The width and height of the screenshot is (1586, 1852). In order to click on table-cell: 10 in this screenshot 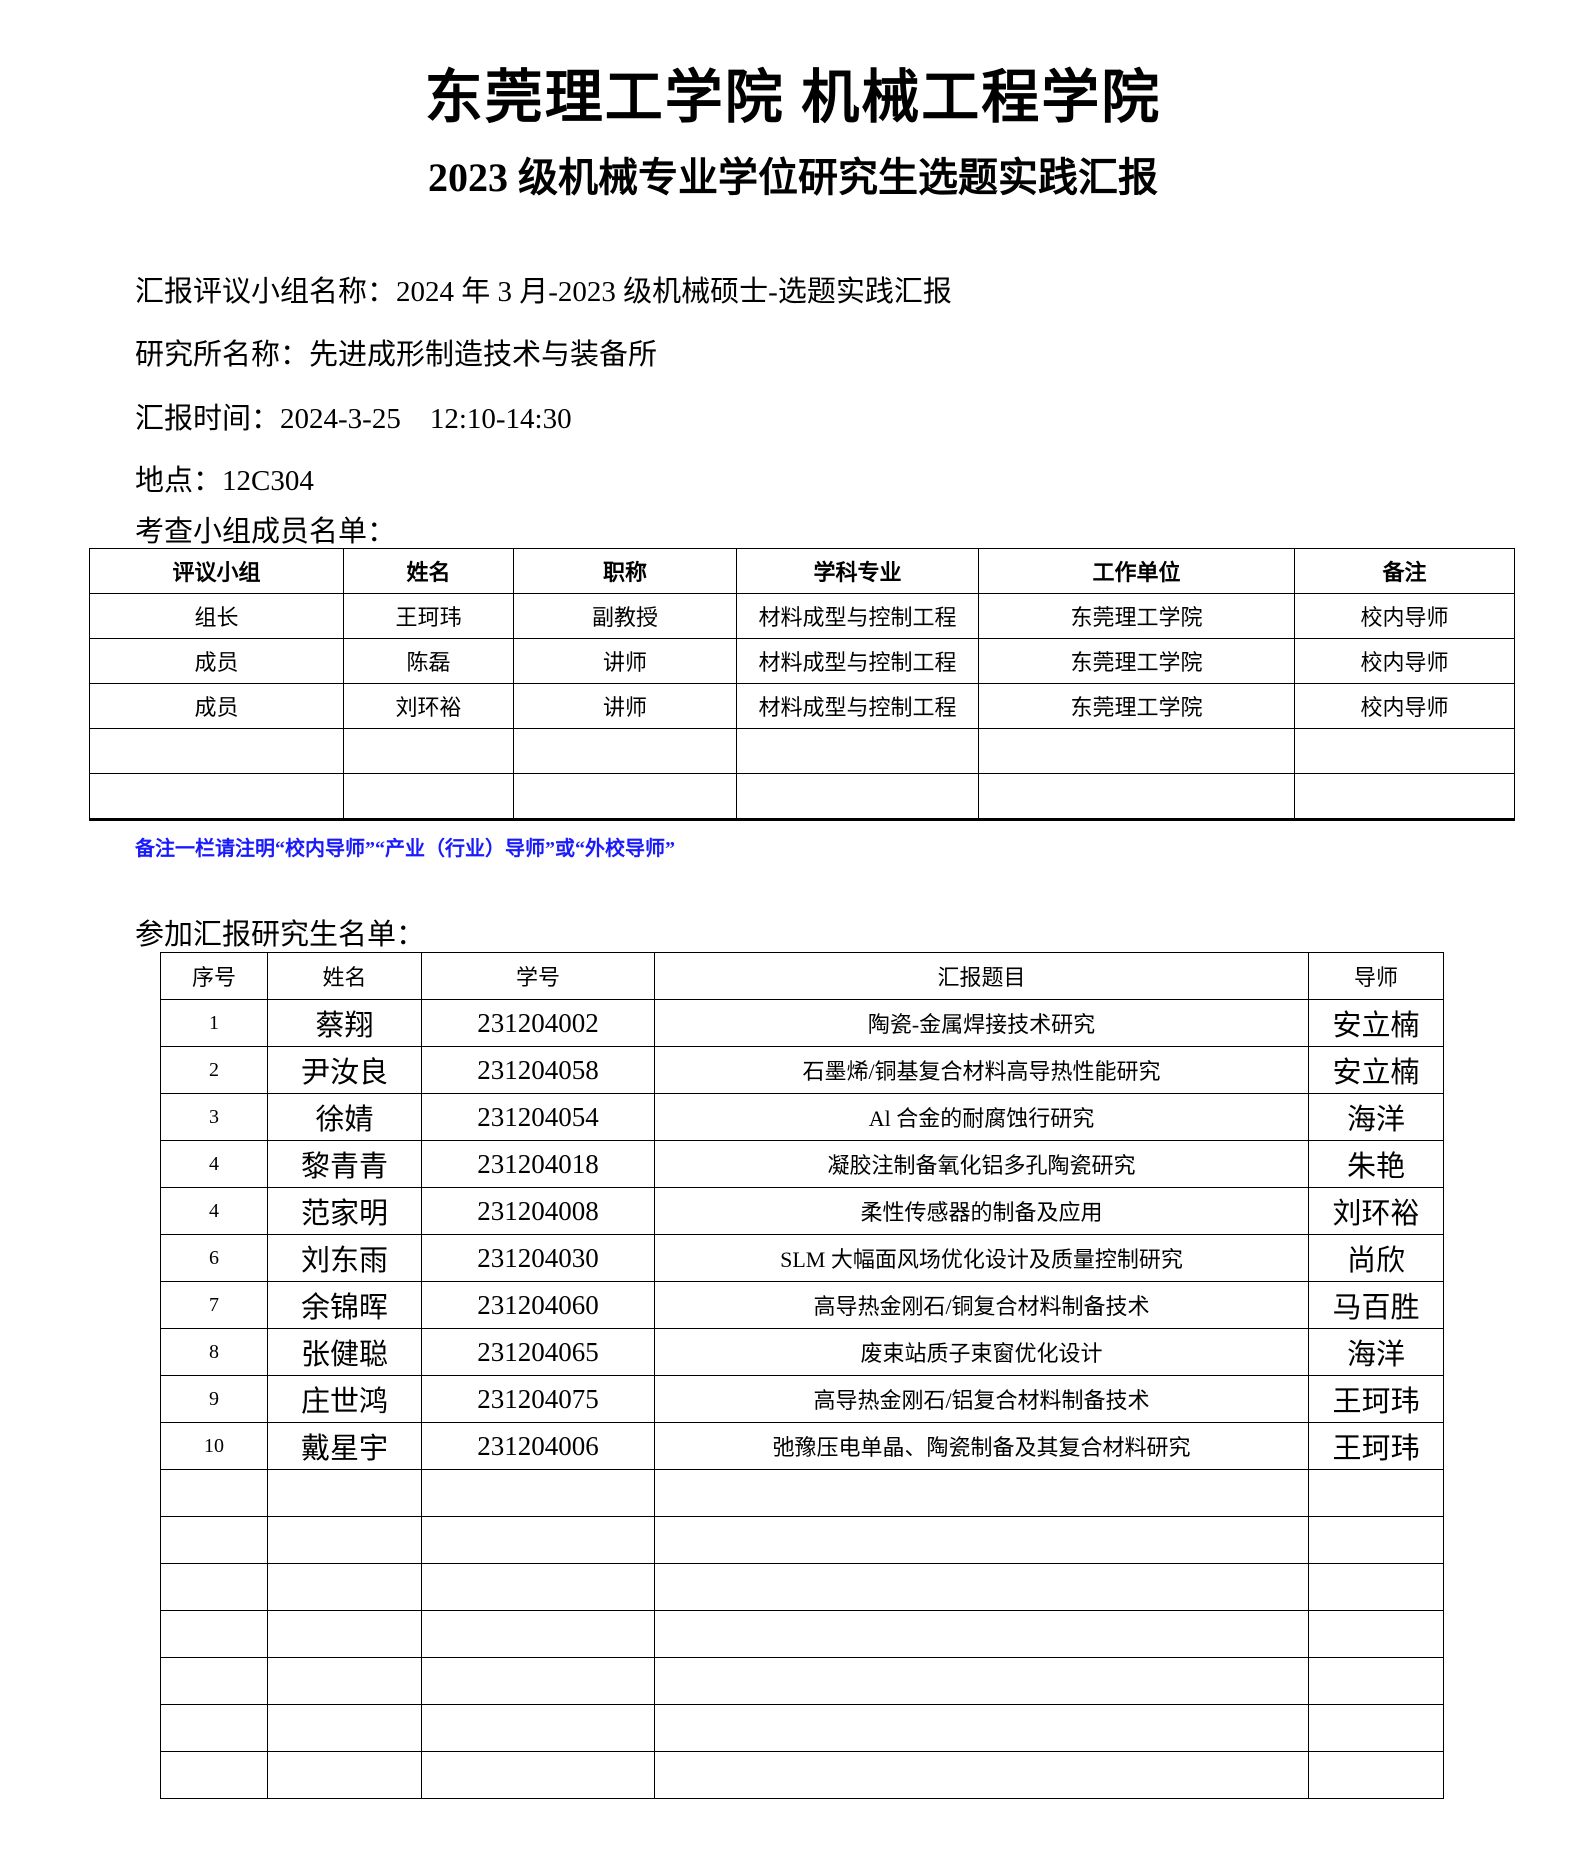, I will do `click(214, 1446)`.